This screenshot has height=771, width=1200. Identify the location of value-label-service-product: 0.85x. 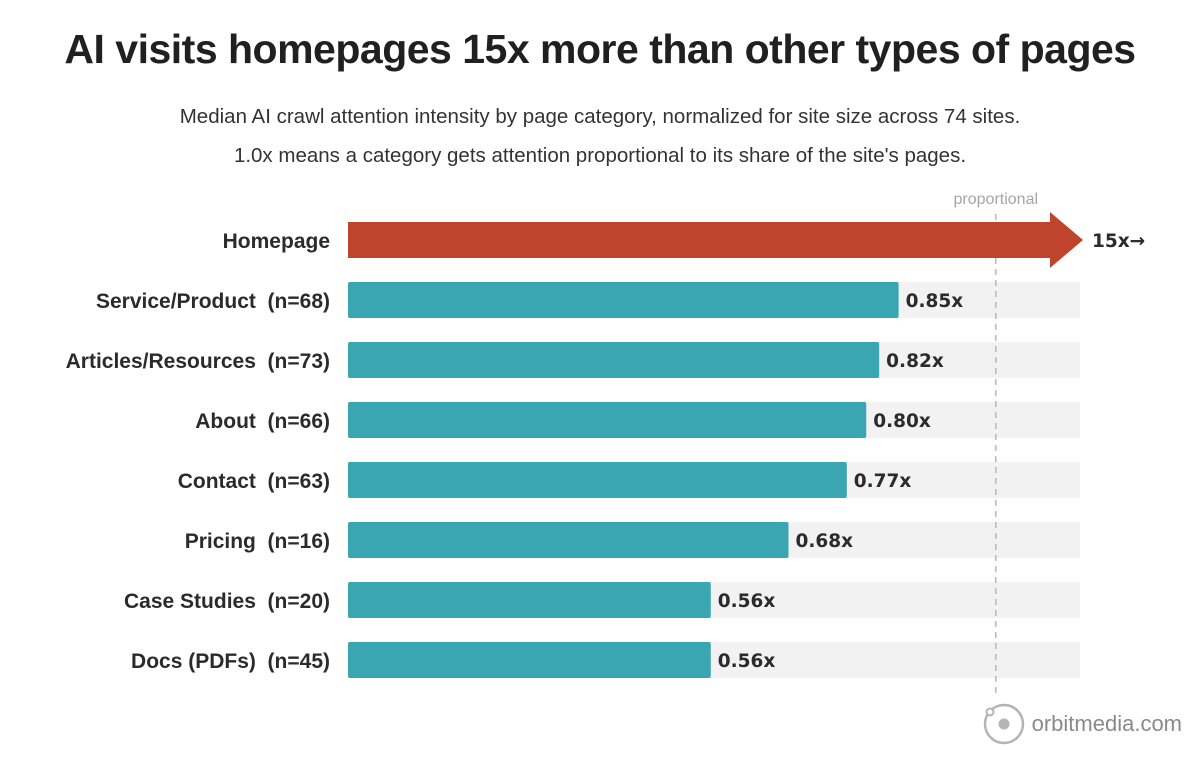
(935, 301).